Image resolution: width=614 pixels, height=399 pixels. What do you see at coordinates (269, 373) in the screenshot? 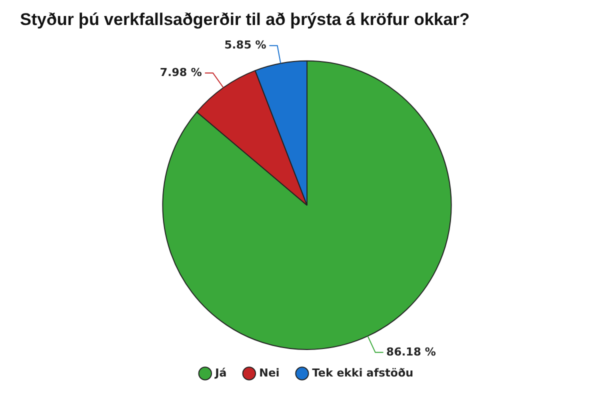
I see `legend-label: Nei` at bounding box center [269, 373].